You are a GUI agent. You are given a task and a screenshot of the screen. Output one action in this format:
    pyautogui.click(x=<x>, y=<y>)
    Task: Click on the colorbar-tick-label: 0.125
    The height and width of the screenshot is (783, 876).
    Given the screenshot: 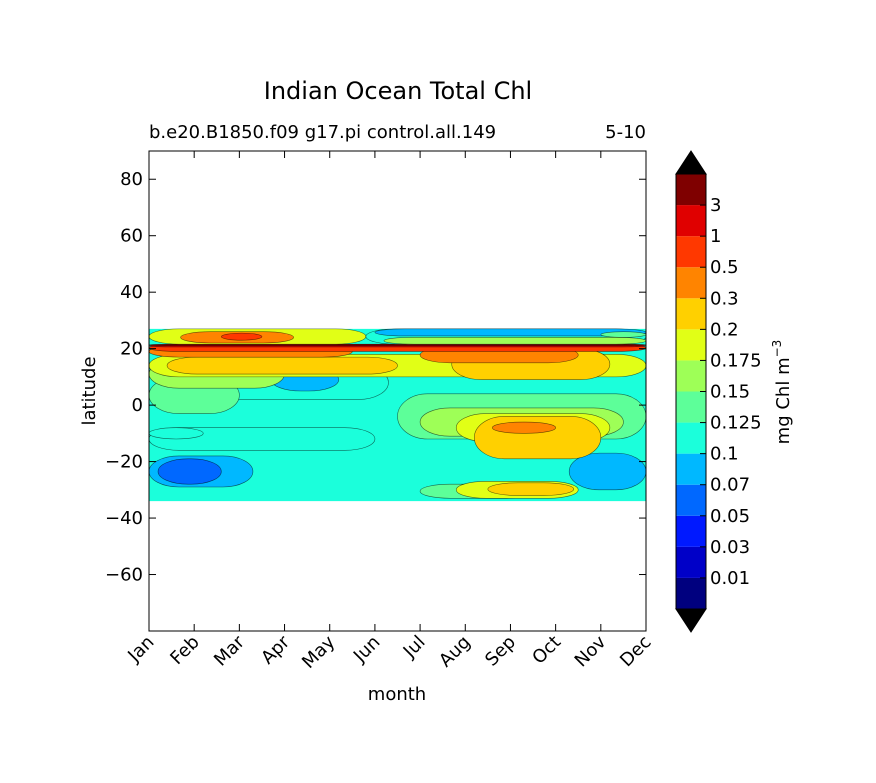 What is the action you would take?
    pyautogui.click(x=736, y=423)
    